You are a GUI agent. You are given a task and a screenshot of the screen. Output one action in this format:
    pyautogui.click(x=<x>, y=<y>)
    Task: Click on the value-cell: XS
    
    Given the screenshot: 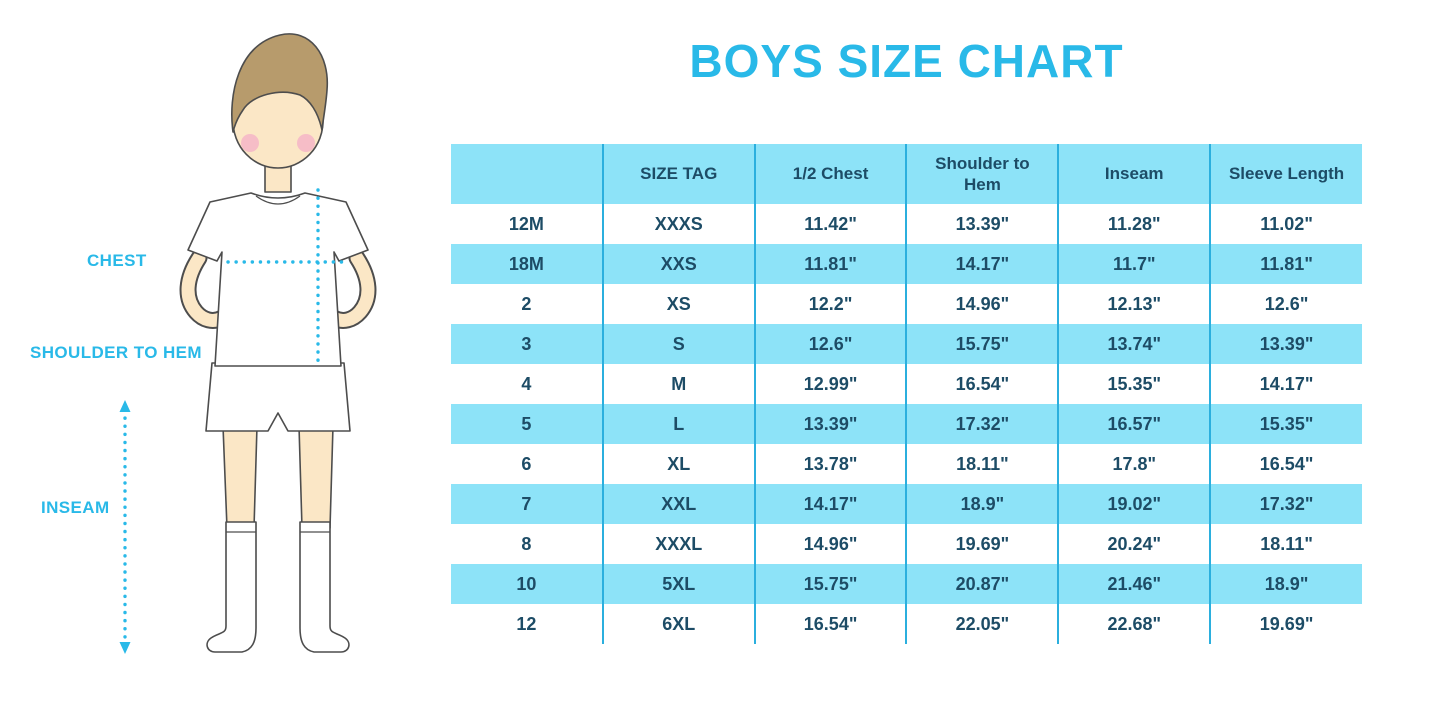 What is the action you would take?
    pyautogui.click(x=678, y=304)
    